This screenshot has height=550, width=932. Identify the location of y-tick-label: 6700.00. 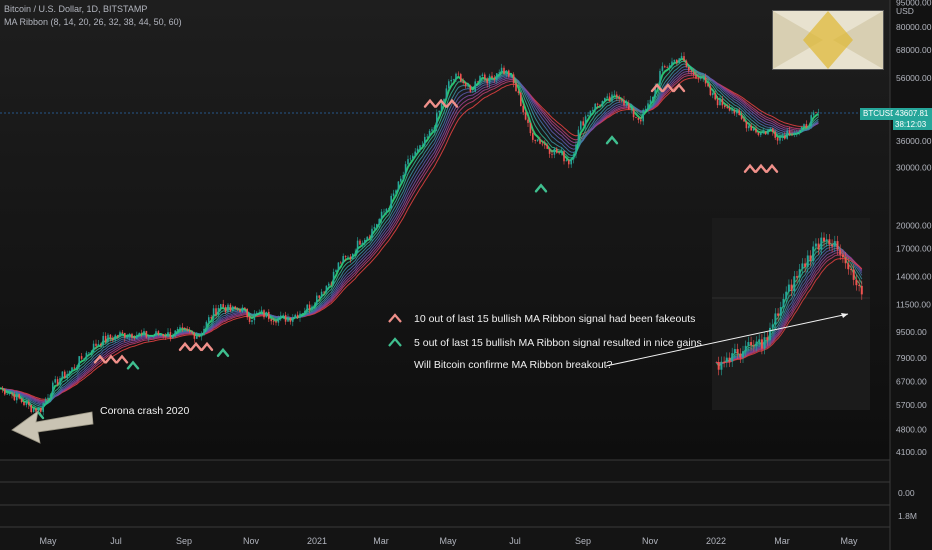
(911, 382).